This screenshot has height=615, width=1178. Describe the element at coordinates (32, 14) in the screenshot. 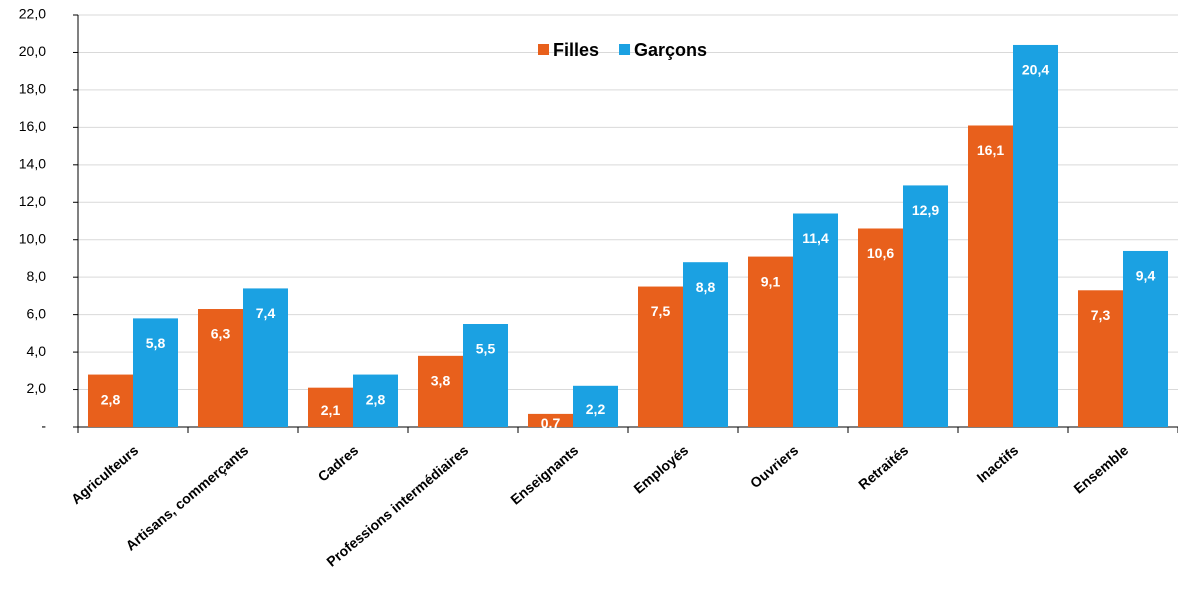

I see `y-tick-label: 22,0` at that location.